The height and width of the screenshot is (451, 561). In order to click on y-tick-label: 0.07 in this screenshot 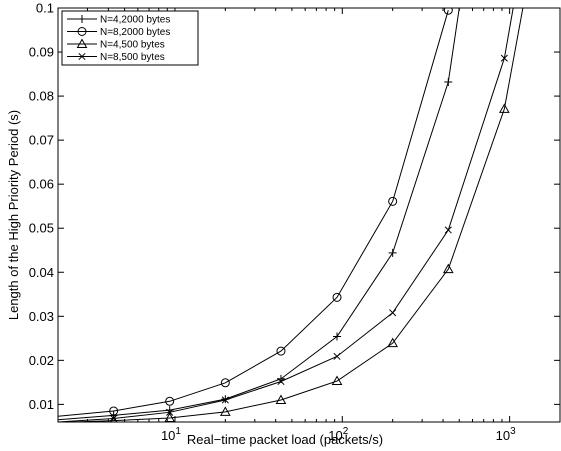, I will do `click(41, 140)`.